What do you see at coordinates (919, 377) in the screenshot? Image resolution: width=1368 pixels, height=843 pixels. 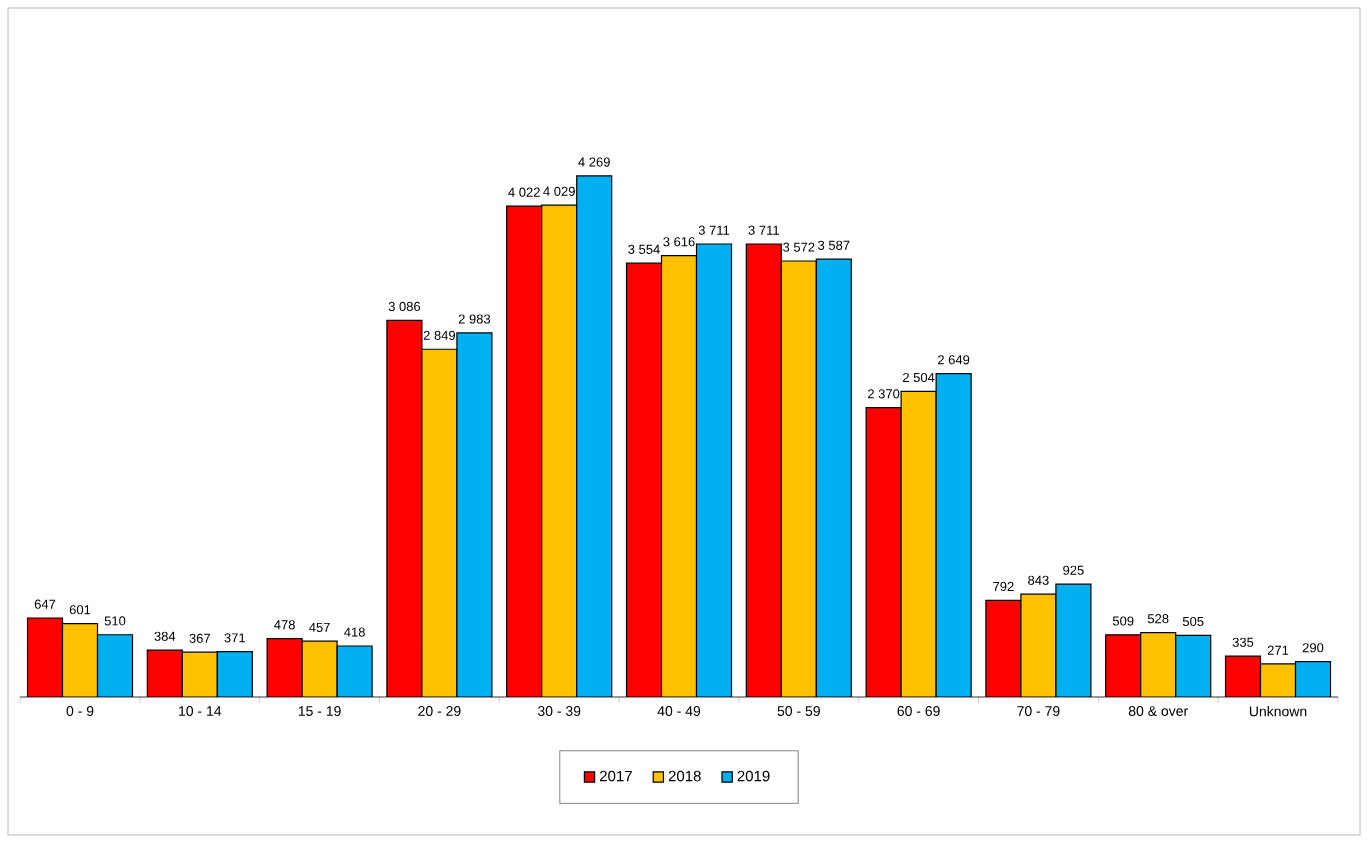 I see `data-label: 2 504` at bounding box center [919, 377].